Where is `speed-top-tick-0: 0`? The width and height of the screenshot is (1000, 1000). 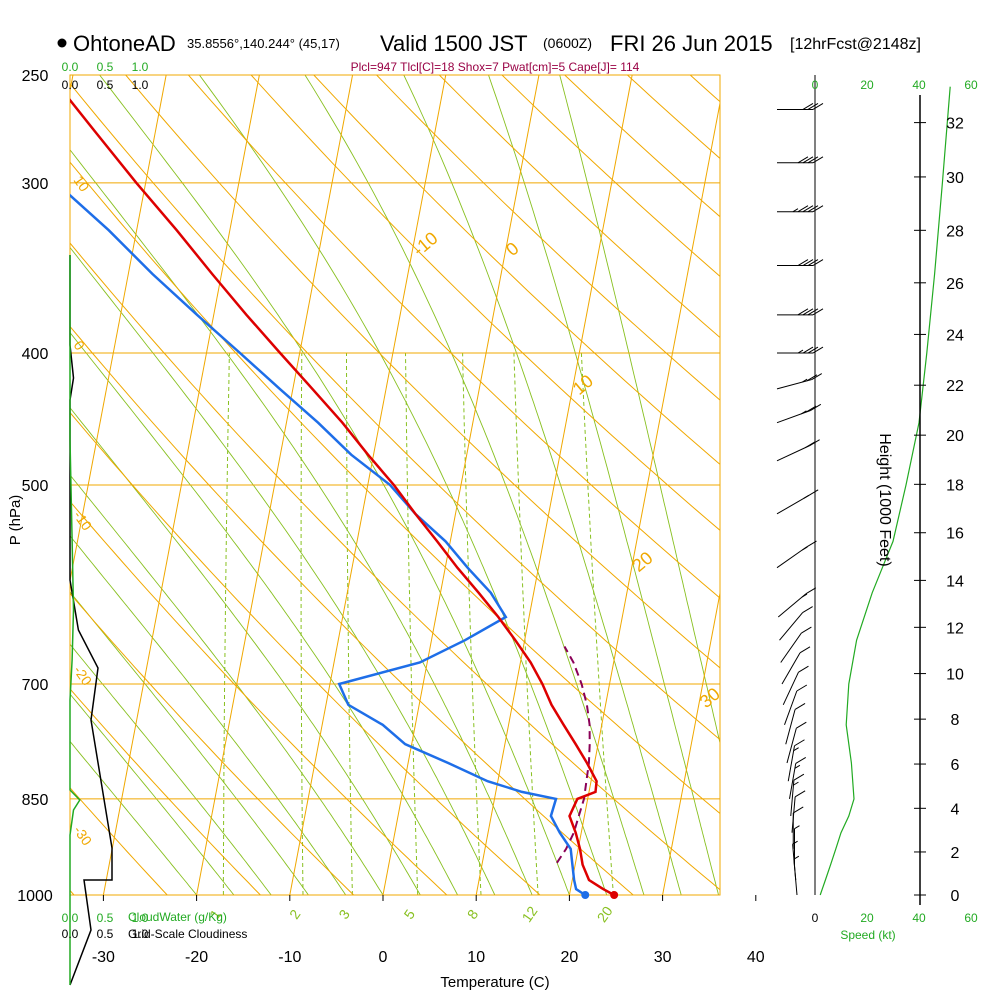 speed-top-tick-0: 0 is located at coordinates (815, 85).